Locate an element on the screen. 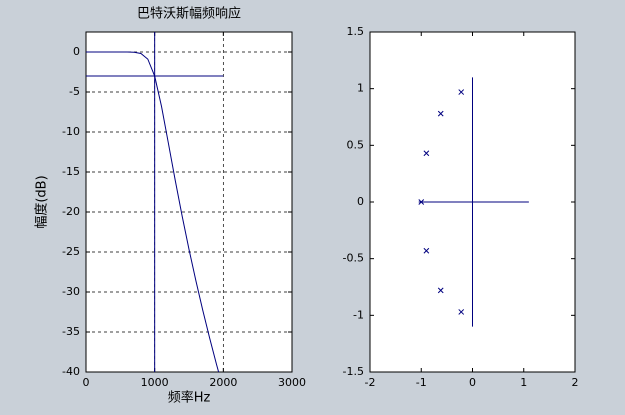 The width and height of the screenshot is (625, 415). y-tick-label: 0.5 is located at coordinates (356, 144).